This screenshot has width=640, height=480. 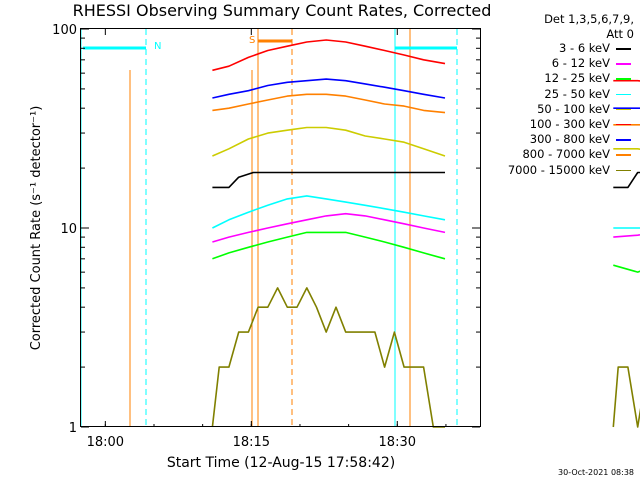 What do you see at coordinates (573, 108) in the screenshot?
I see `legend-label: 50 - 100 keV` at bounding box center [573, 108].